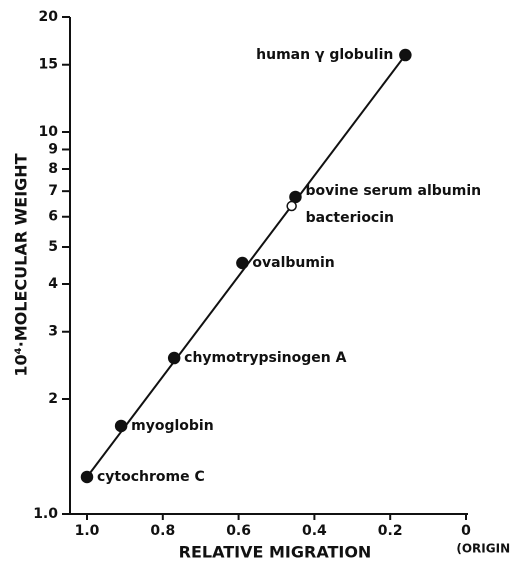  I want to click on y-tick-label: 7, so click(53, 191).